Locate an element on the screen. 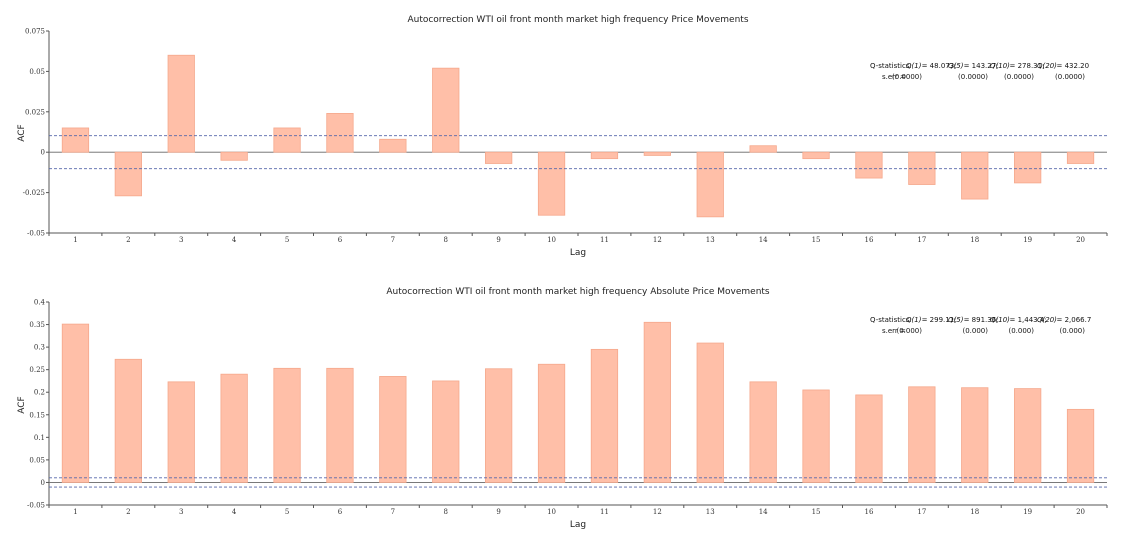 The image size is (1132, 542). x-tick-label: 6 is located at coordinates (340, 240).